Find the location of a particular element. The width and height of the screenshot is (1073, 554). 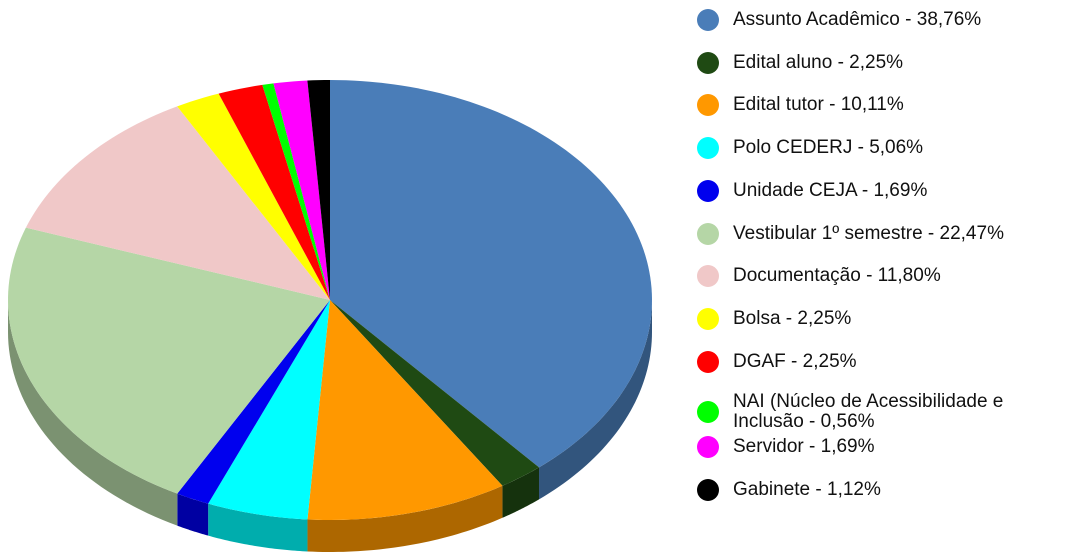

legend-item: Assunto Acadêmico - 38,76% is located at coordinates (883, 20).